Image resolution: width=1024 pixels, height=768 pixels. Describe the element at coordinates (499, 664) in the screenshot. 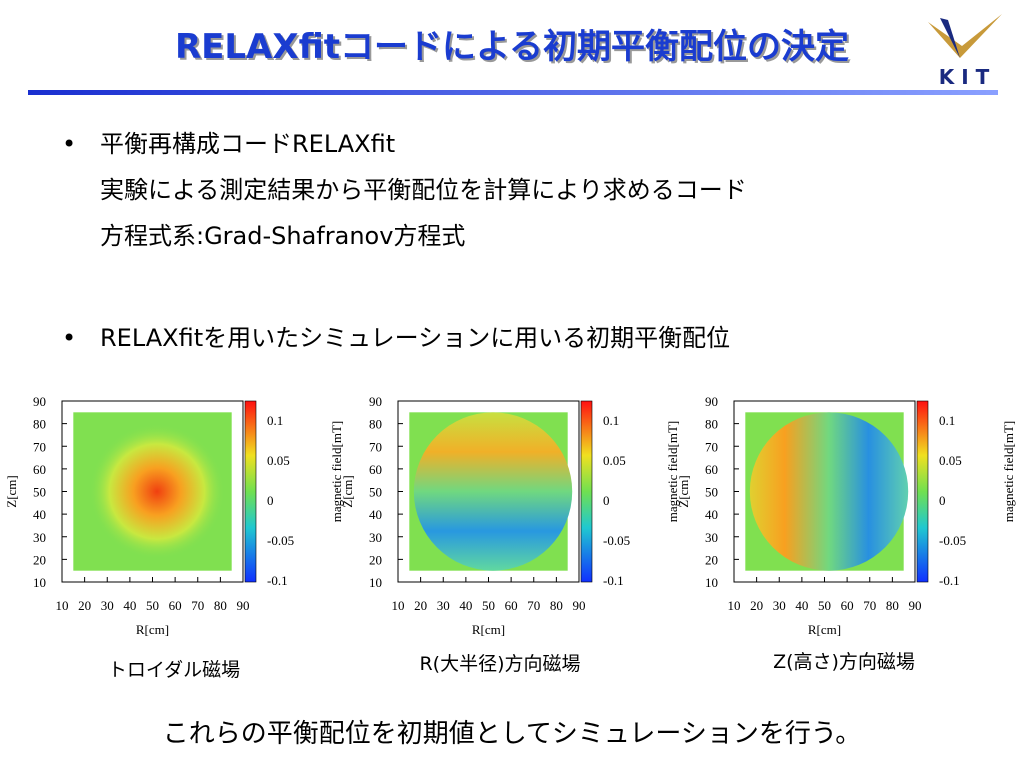

I see `plot-caption: R(大半径)方向磁場` at that location.